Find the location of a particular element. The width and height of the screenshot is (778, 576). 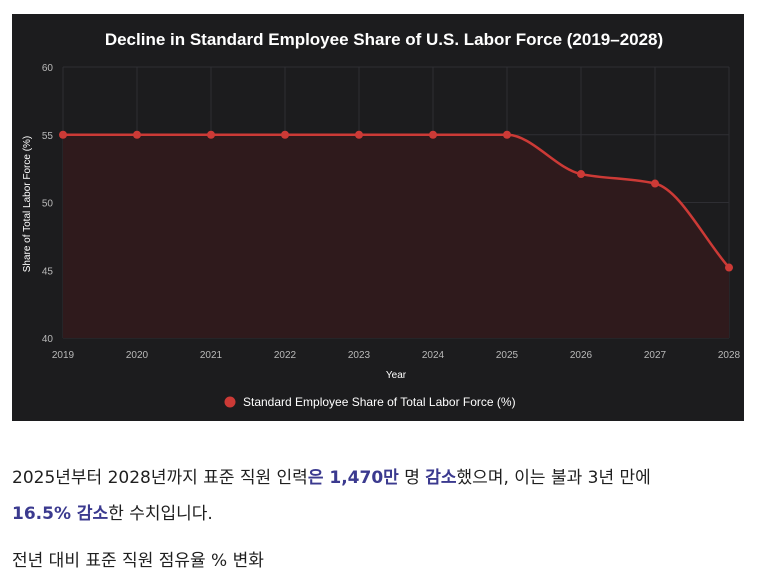

data-point-2027 is located at coordinates (655, 183).